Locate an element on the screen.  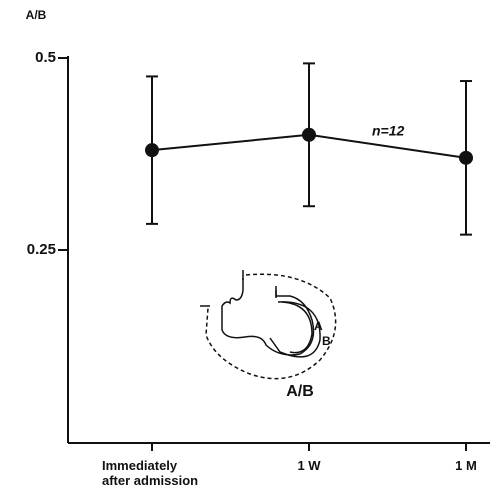
x-tick-label: 1 W is located at coordinates (309, 465).